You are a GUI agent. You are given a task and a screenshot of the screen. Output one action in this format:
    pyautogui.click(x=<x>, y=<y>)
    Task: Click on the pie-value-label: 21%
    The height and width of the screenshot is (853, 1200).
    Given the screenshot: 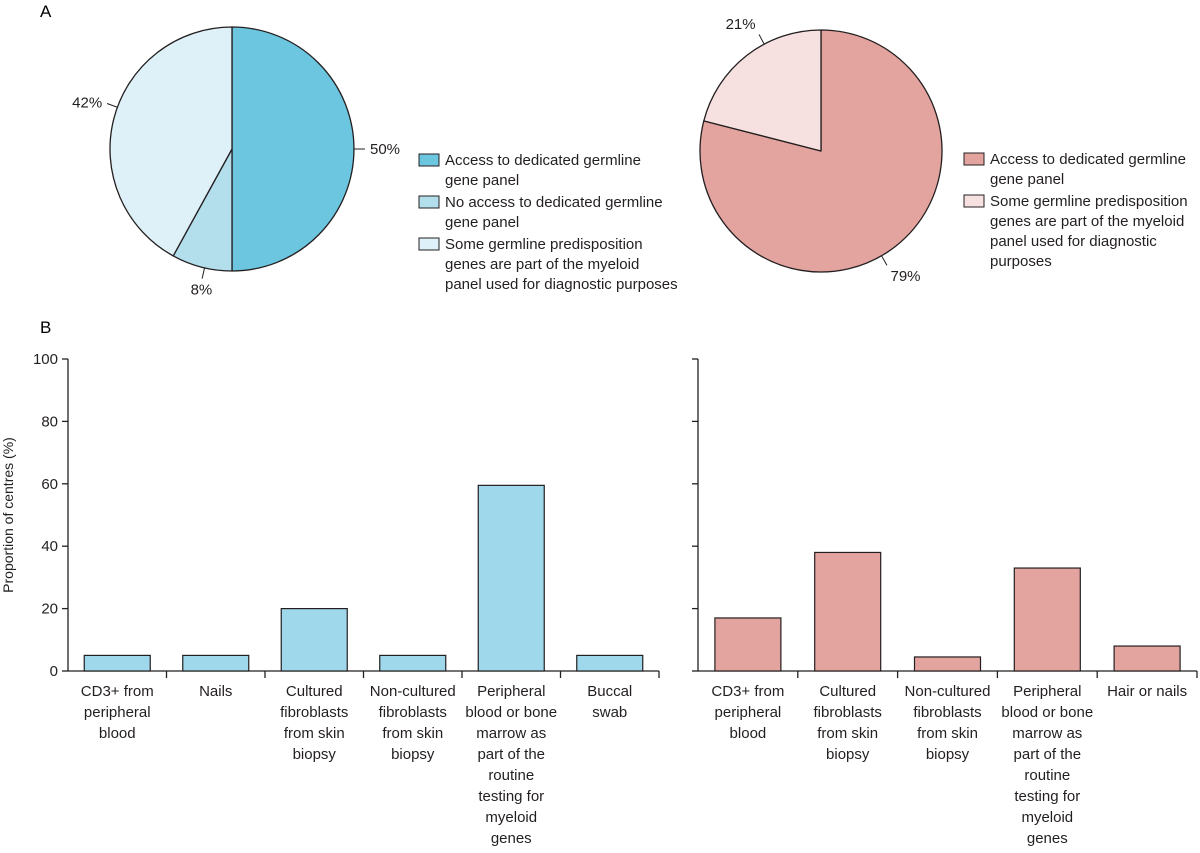 What is the action you would take?
    pyautogui.click(x=741, y=24)
    